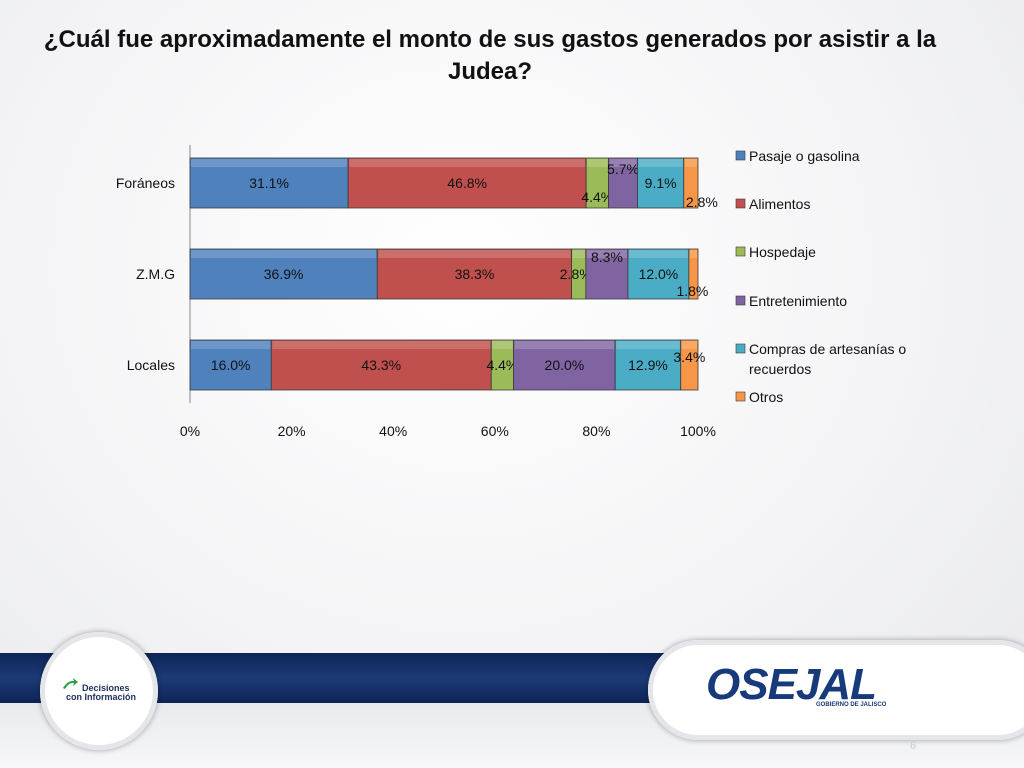 The width and height of the screenshot is (1024, 768). What do you see at coordinates (692, 291) in the screenshot?
I see `data-label: 1.8%` at bounding box center [692, 291].